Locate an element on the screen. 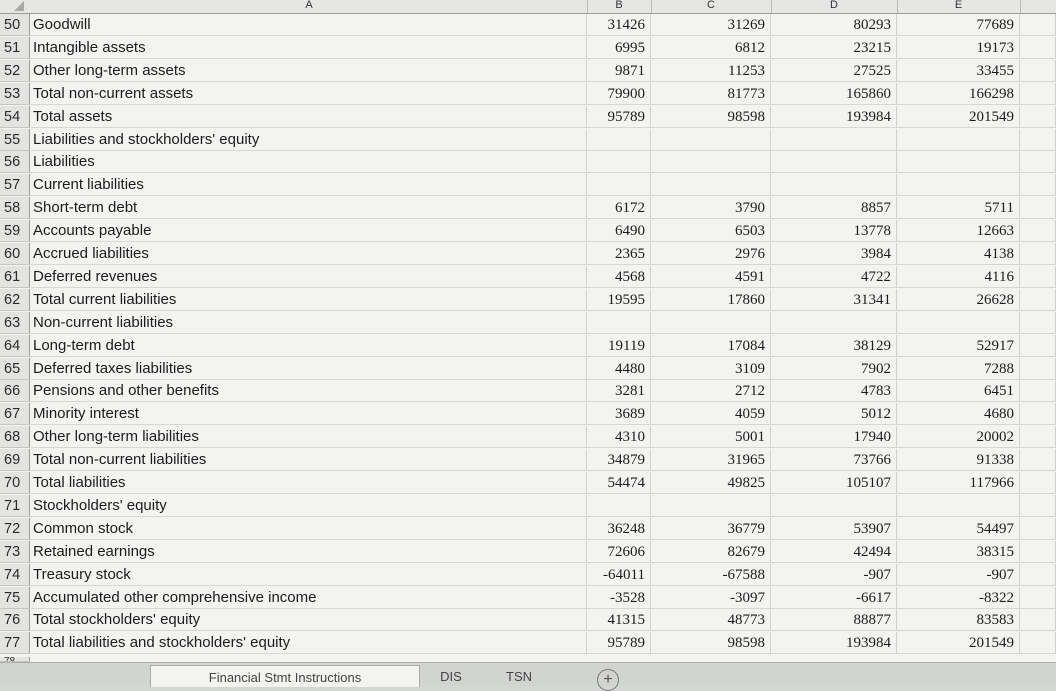 This screenshot has width=1056, height=691. value-cell-d: 31341 is located at coordinates (834, 299).